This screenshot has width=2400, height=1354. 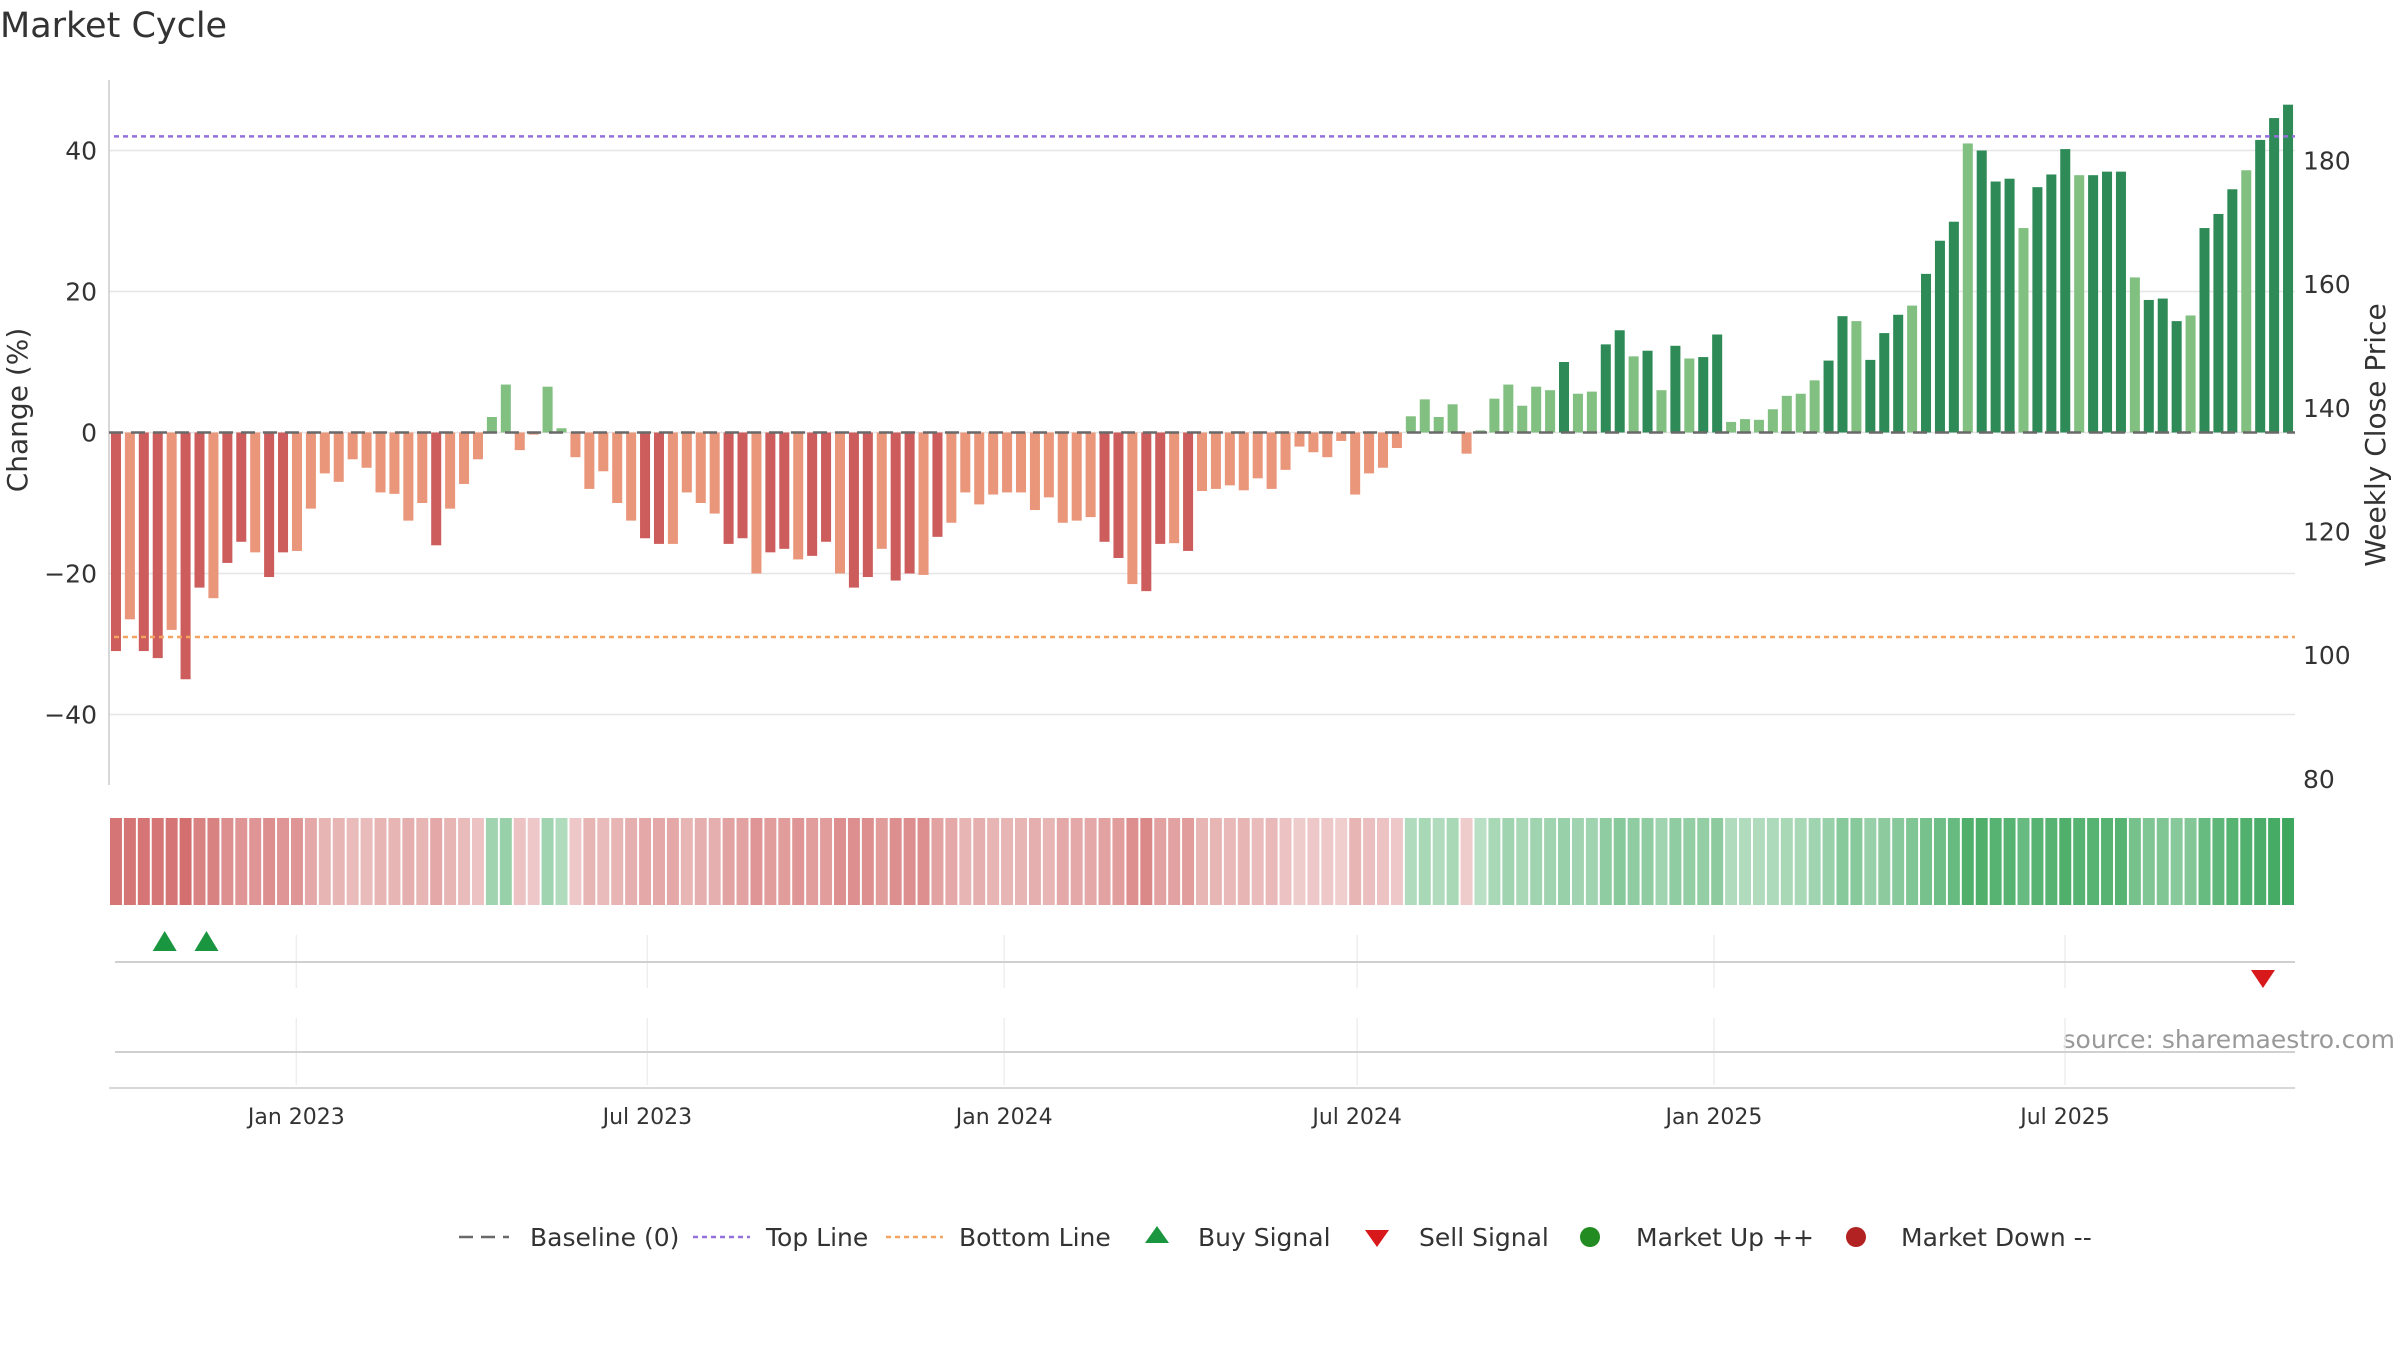 I want to click on x-tick-label: Jul 2025, so click(x=2064, y=1117).